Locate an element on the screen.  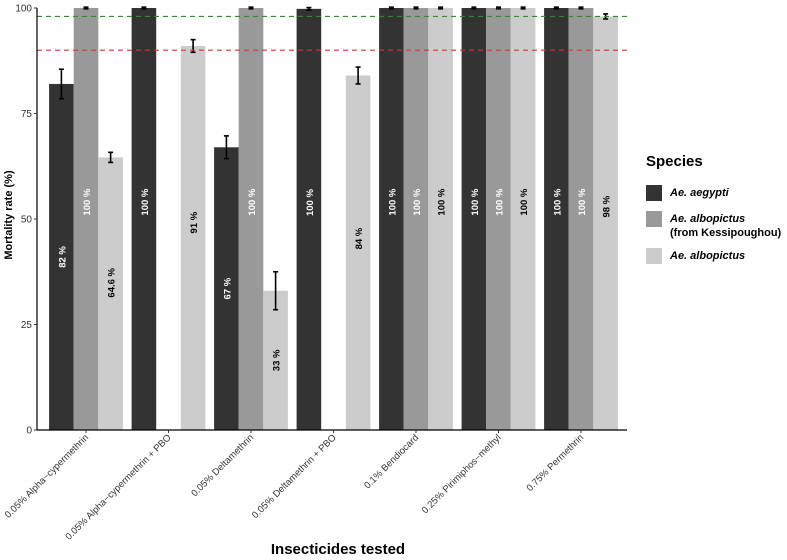
y-tick-label: 75 is located at coordinates (27, 114).